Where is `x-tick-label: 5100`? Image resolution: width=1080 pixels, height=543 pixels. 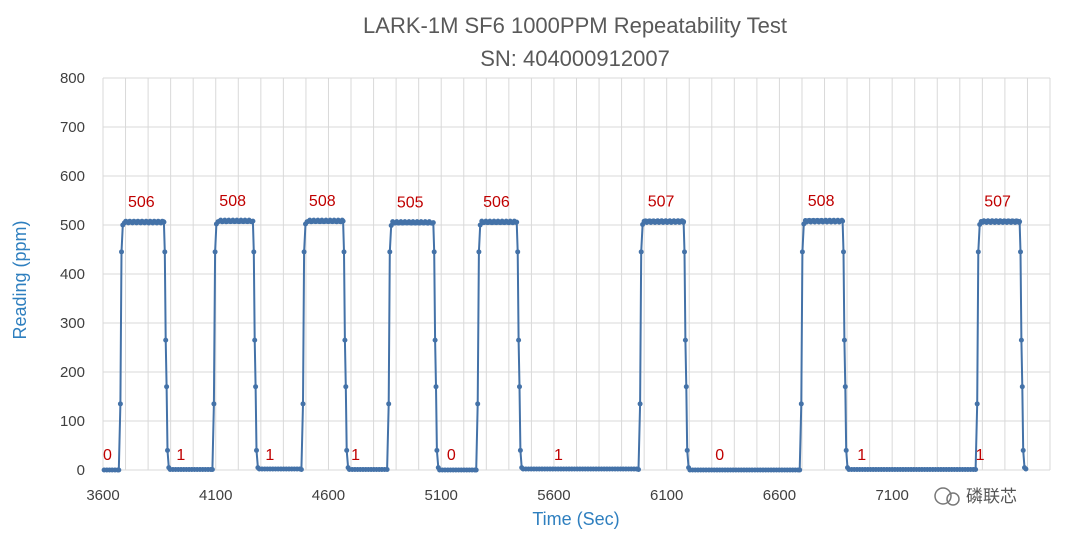 x-tick-label: 5100 is located at coordinates (441, 495).